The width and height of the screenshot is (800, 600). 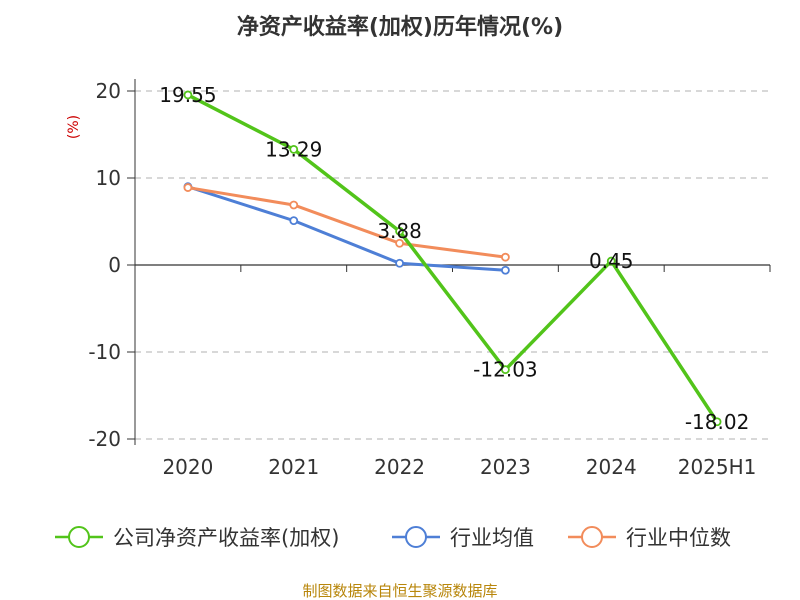 I want to click on x-tick-label: 2020, so click(x=187, y=467).